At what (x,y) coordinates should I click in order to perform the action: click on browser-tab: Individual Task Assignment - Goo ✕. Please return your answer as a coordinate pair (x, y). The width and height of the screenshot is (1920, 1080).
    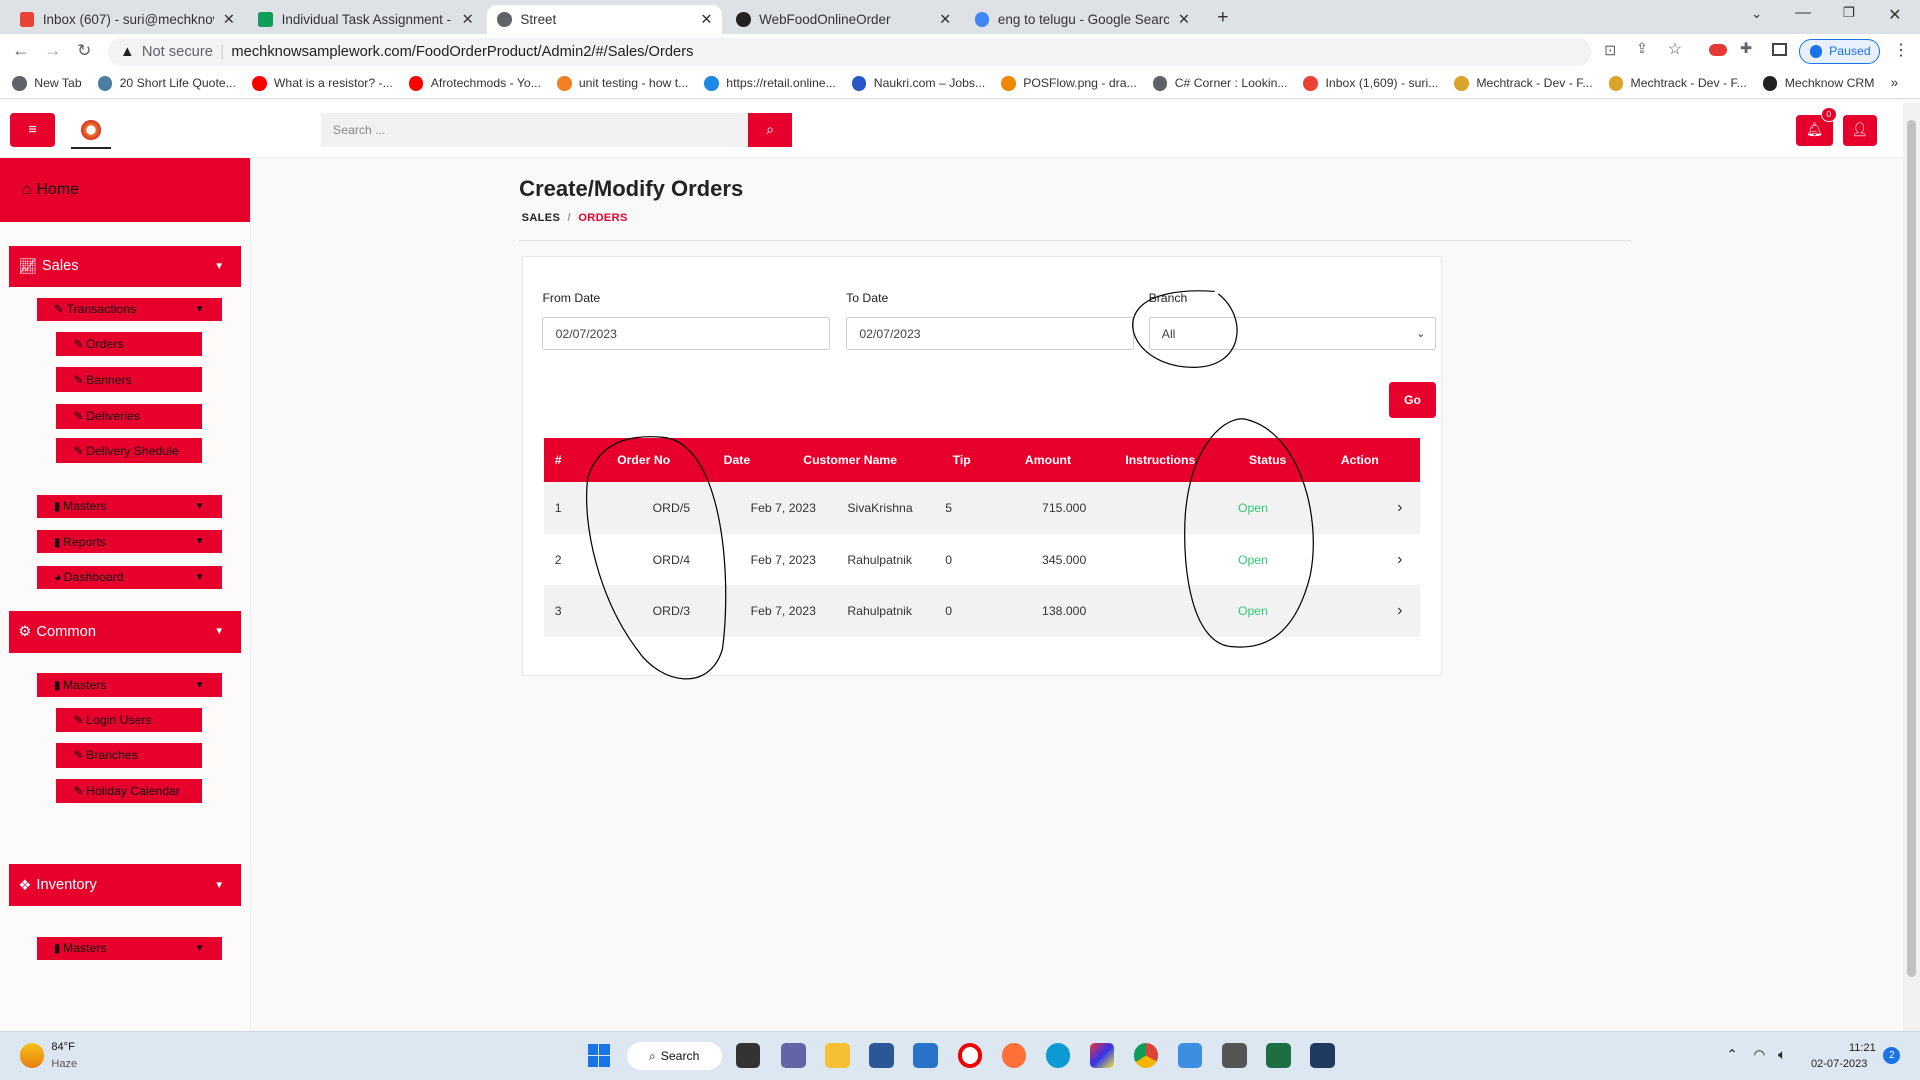
    Looking at the image, I should click on (366, 19).